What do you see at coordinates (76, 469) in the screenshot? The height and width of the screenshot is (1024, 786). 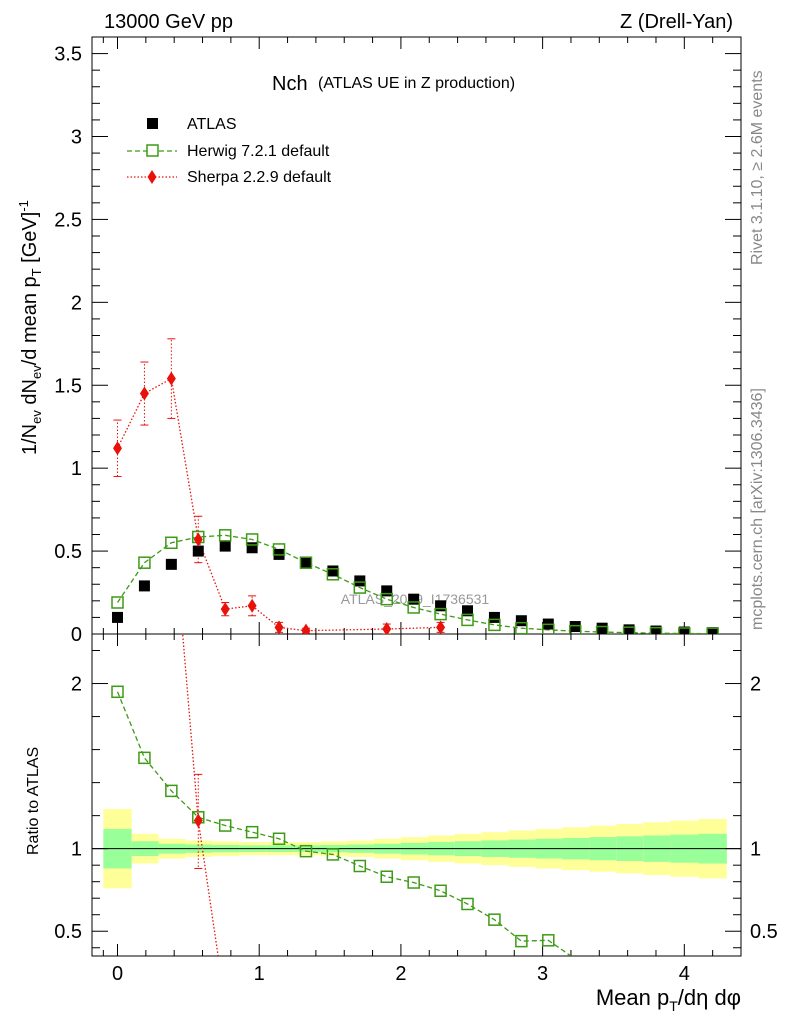 I see `y-tick-label: 1` at bounding box center [76, 469].